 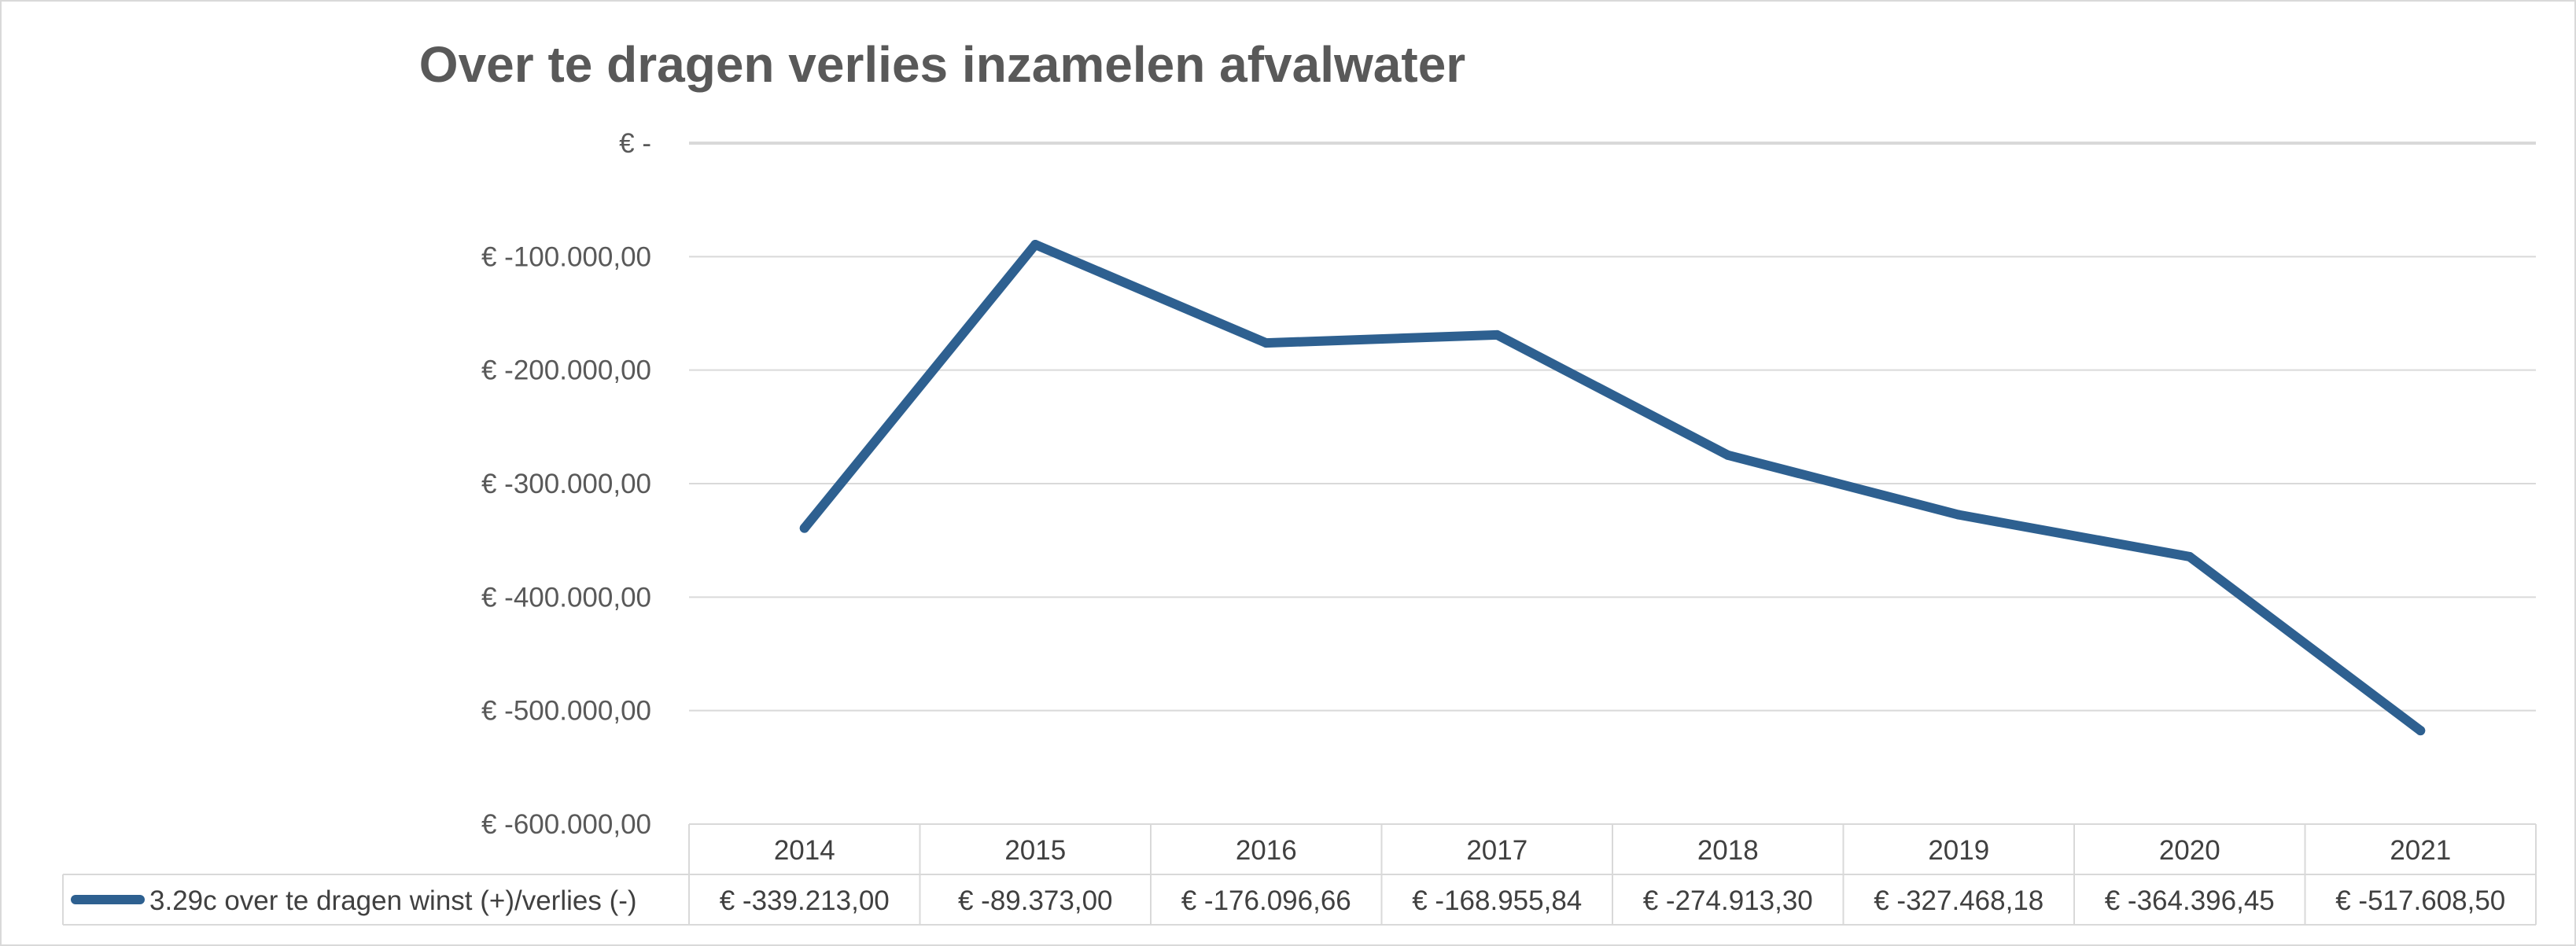 What do you see at coordinates (2420, 850) in the screenshot?
I see `x-tick-label: 2021` at bounding box center [2420, 850].